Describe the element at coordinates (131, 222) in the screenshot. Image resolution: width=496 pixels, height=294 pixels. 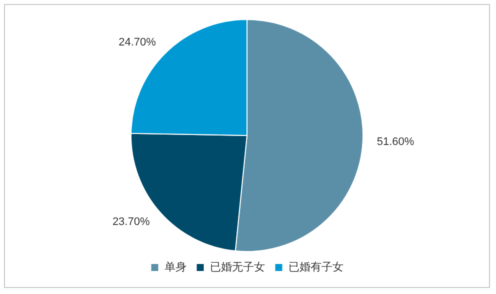
I see `data-label: 23.70%` at that location.